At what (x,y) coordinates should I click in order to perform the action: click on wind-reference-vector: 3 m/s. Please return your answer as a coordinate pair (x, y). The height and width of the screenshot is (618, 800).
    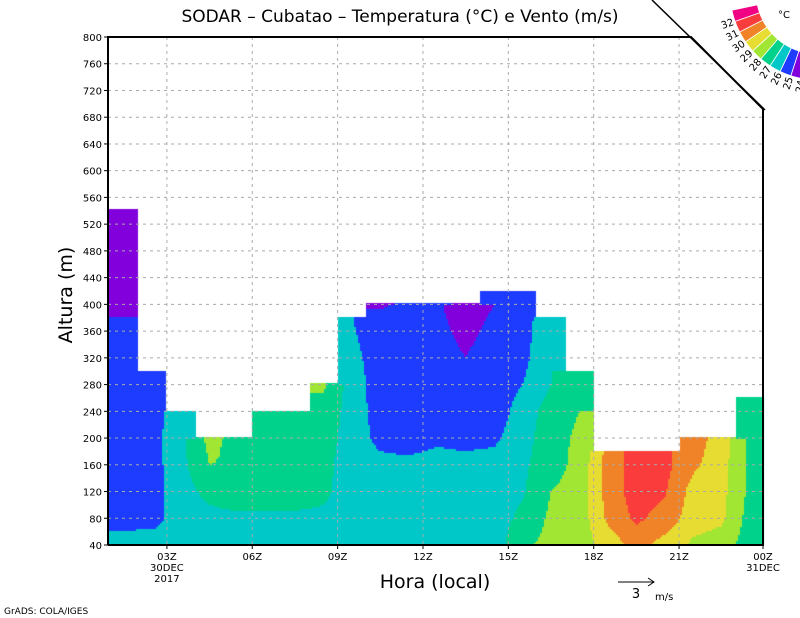
    Looking at the image, I should click on (645, 590).